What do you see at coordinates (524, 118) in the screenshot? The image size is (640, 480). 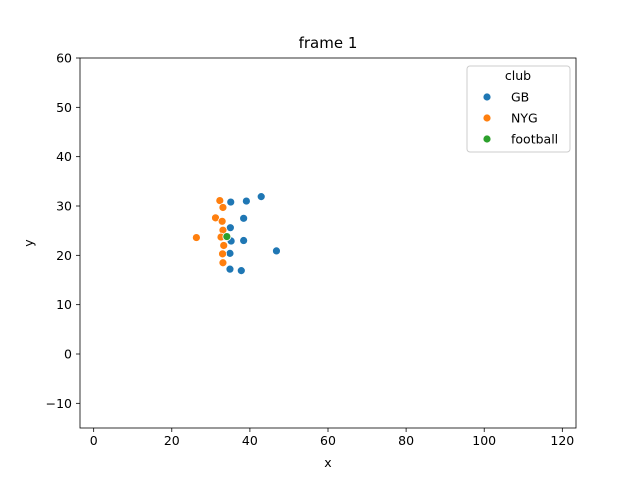 I see `legend-label-nyg: NYG` at bounding box center [524, 118].